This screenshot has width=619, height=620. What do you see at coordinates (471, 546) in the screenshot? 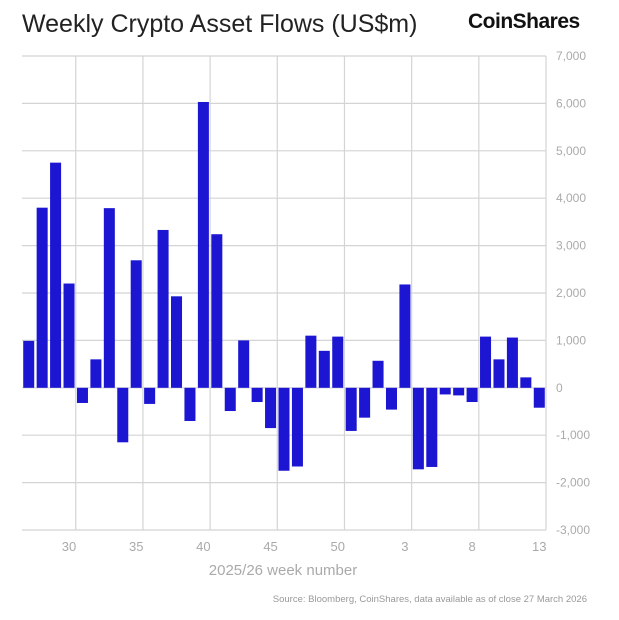
I see `x-tick-label: 8` at bounding box center [471, 546].